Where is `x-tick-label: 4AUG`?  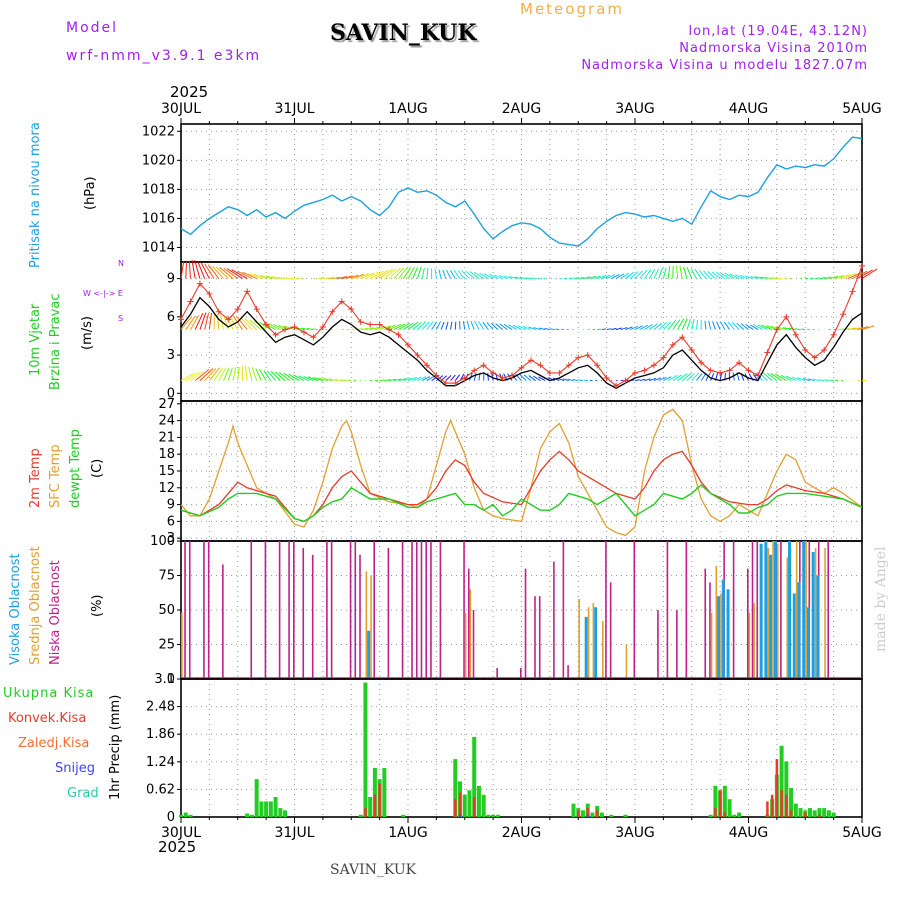
x-tick-label: 4AUG is located at coordinates (749, 833).